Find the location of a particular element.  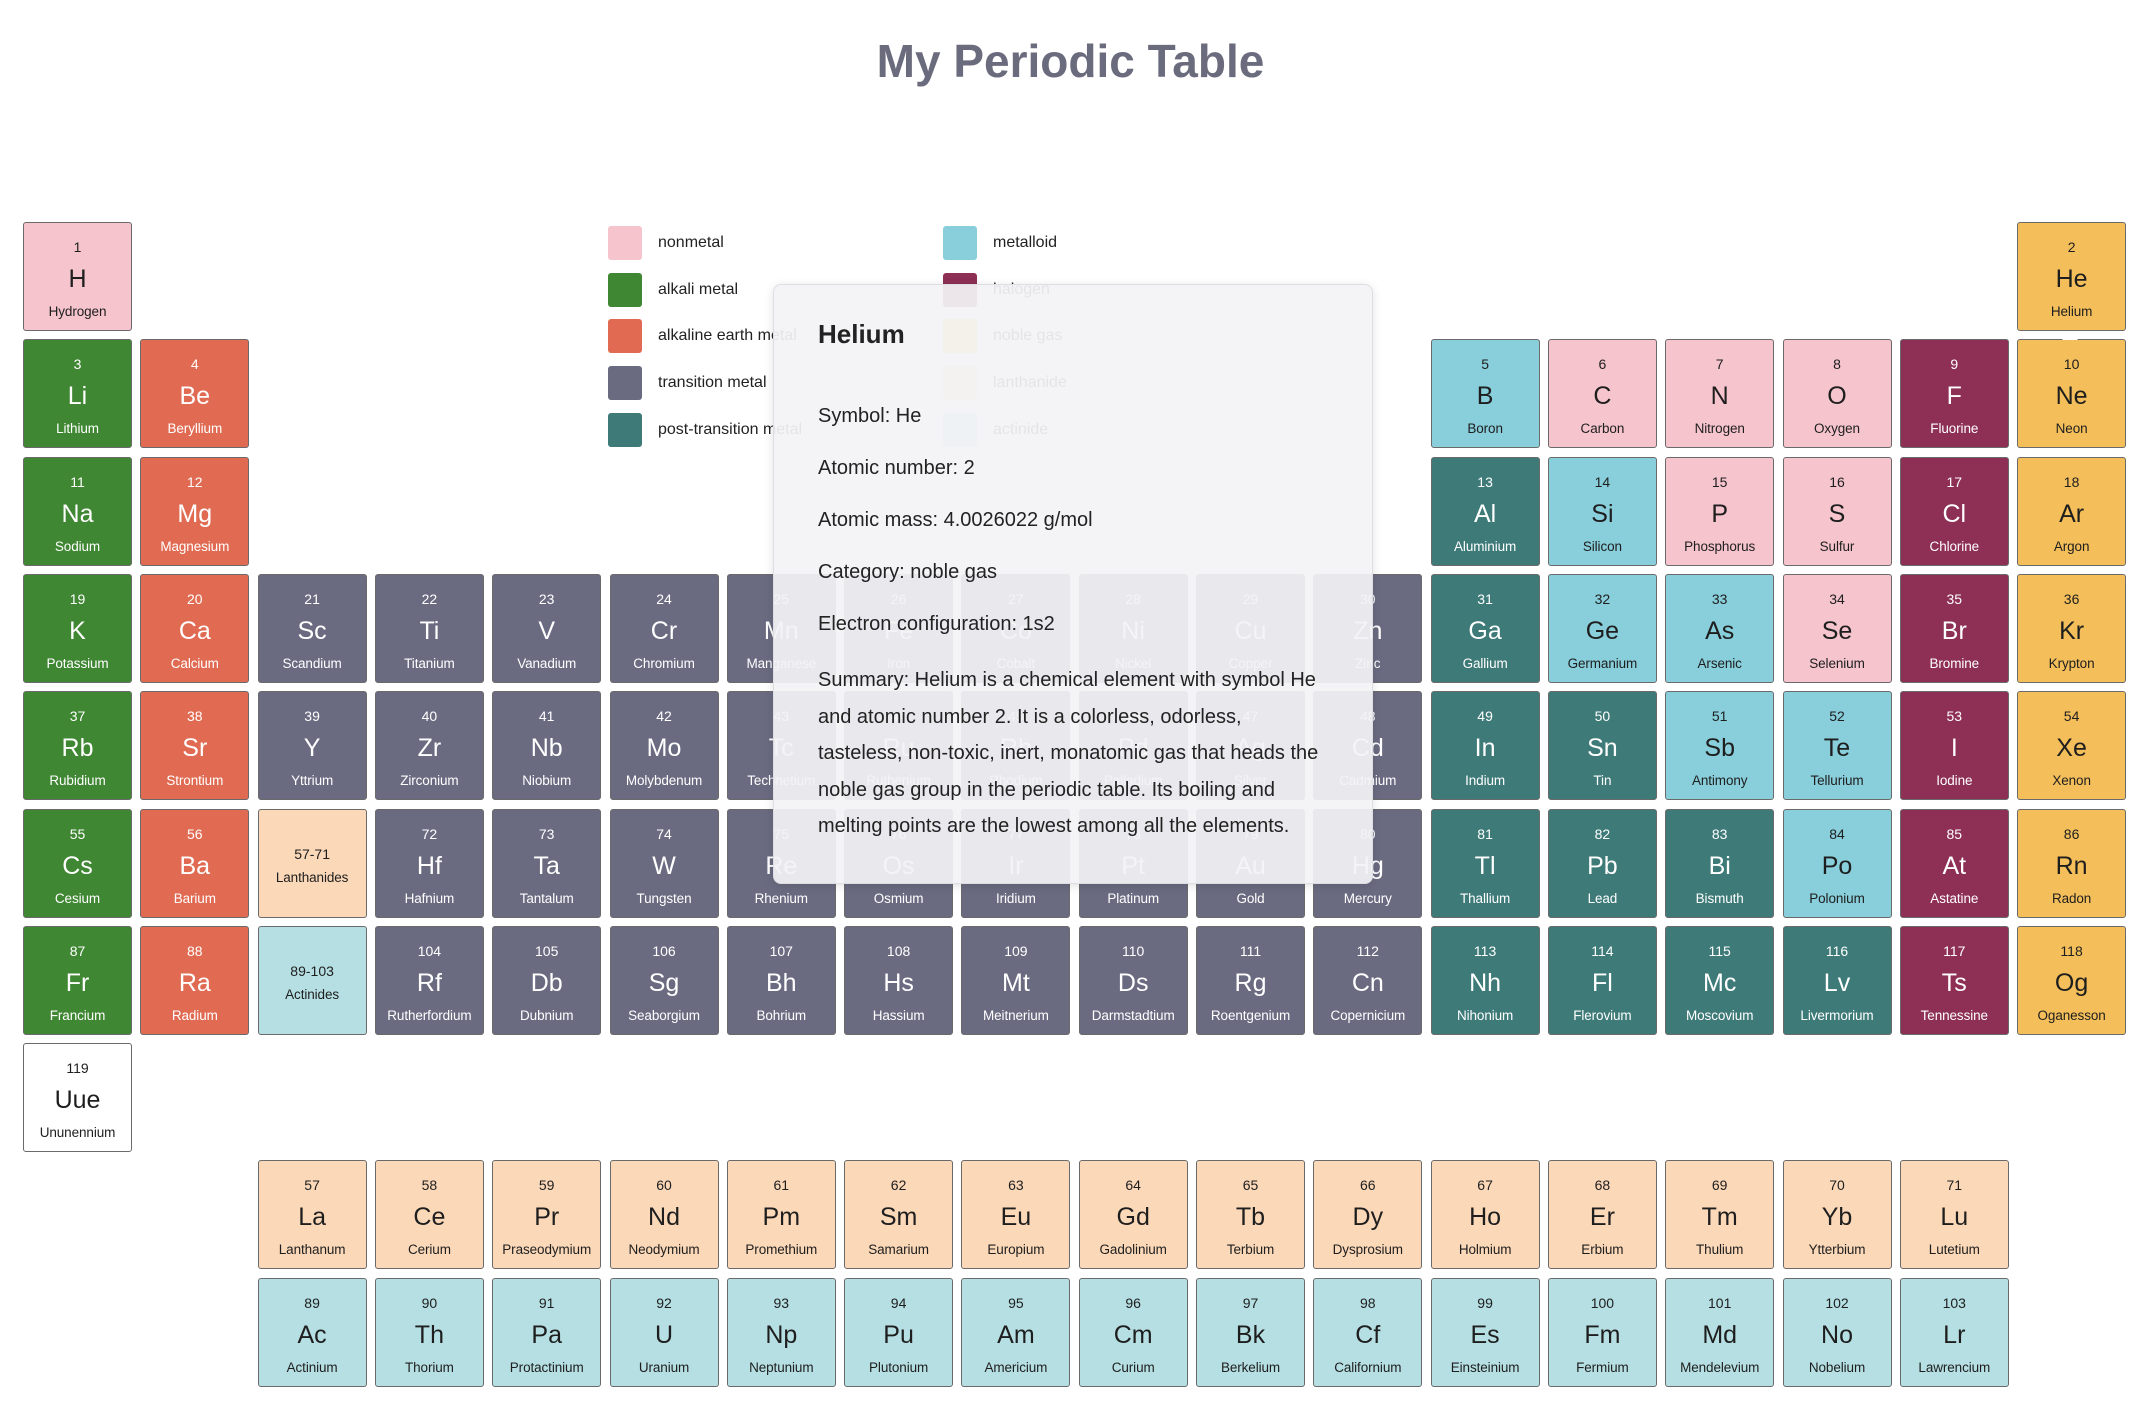

element-cell-neptunium: 93 Np Neptunium is located at coordinates (781, 1332).